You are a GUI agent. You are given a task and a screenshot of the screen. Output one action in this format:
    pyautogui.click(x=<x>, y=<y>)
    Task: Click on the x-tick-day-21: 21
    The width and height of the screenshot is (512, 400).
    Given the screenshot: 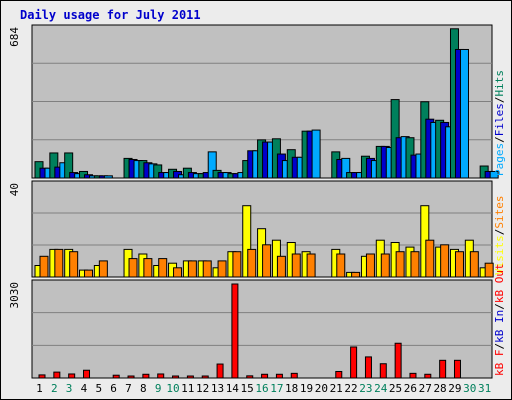 What is the action you would take?
    pyautogui.click(x=336, y=388)
    